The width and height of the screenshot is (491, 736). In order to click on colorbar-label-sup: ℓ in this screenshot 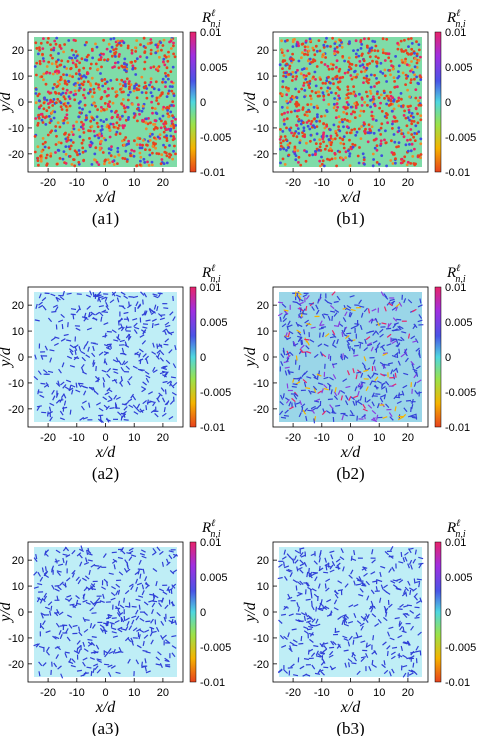, I will do `click(458, 13)`.